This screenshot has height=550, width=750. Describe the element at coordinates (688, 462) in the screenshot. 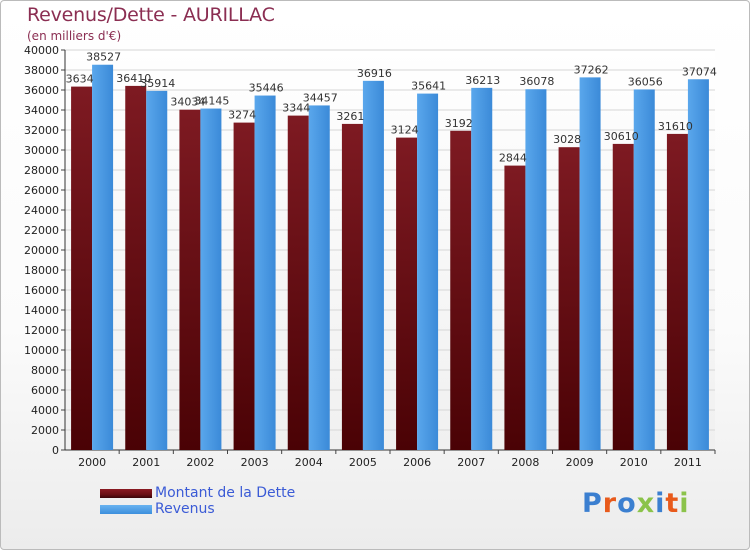

I see `x-tick-label: 2011` at that location.